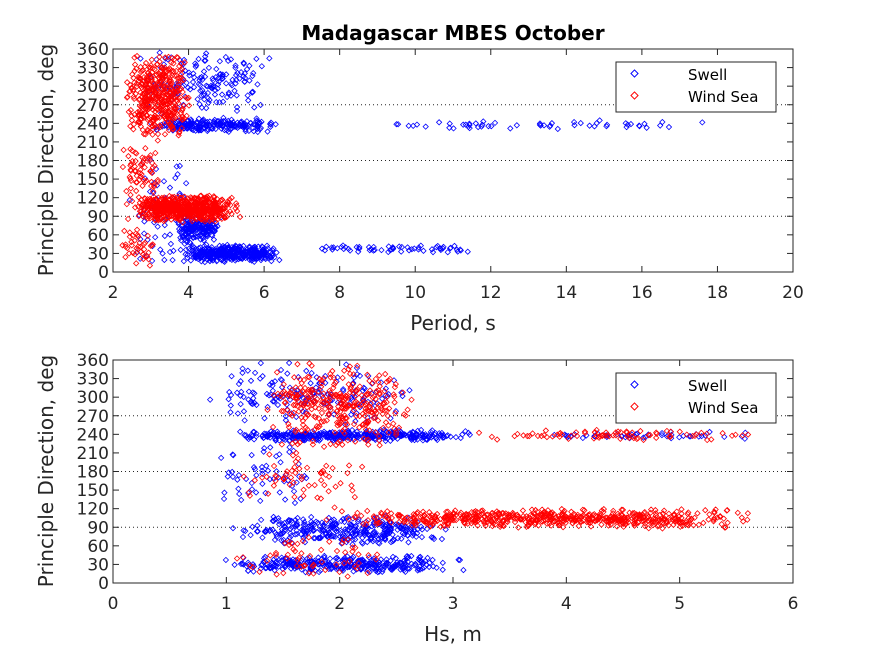  What do you see at coordinates (642, 293) in the screenshot?
I see `x-tick-label: 16` at bounding box center [642, 293].